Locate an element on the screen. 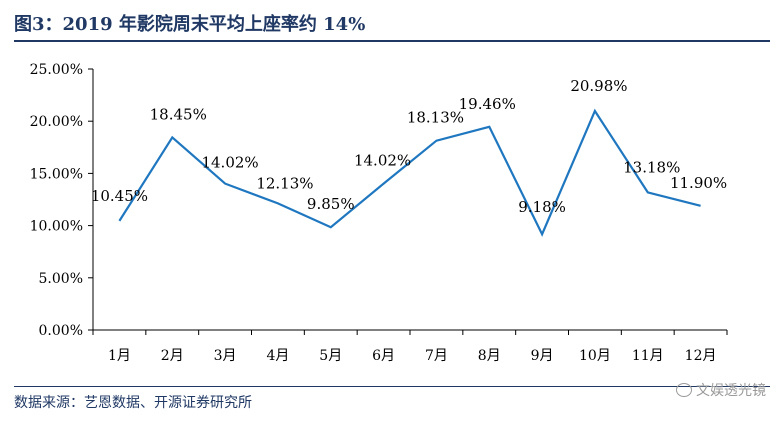 The image size is (782, 421). watermark: 文娱透光镜 is located at coordinates (721, 390).